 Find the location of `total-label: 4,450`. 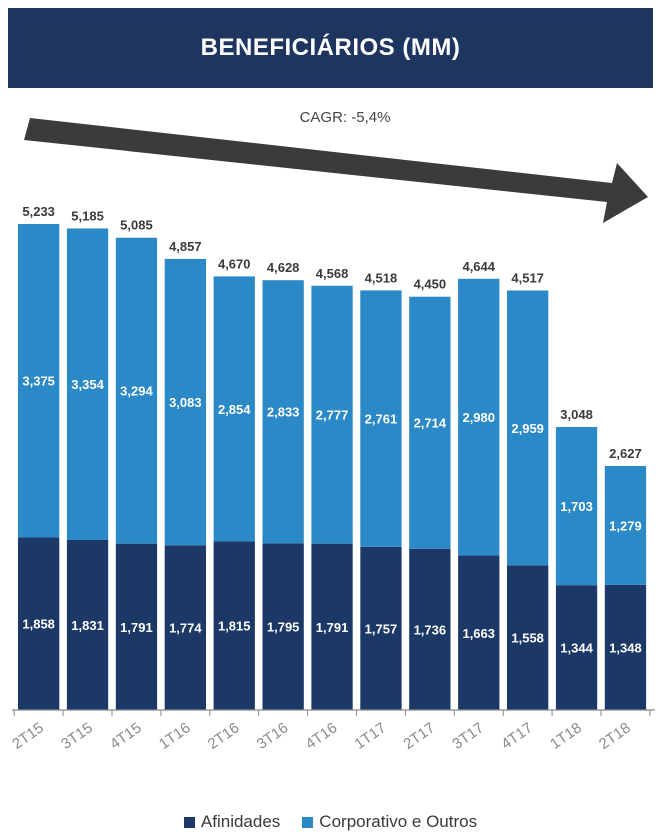

total-label: 4,450 is located at coordinates (430, 284).